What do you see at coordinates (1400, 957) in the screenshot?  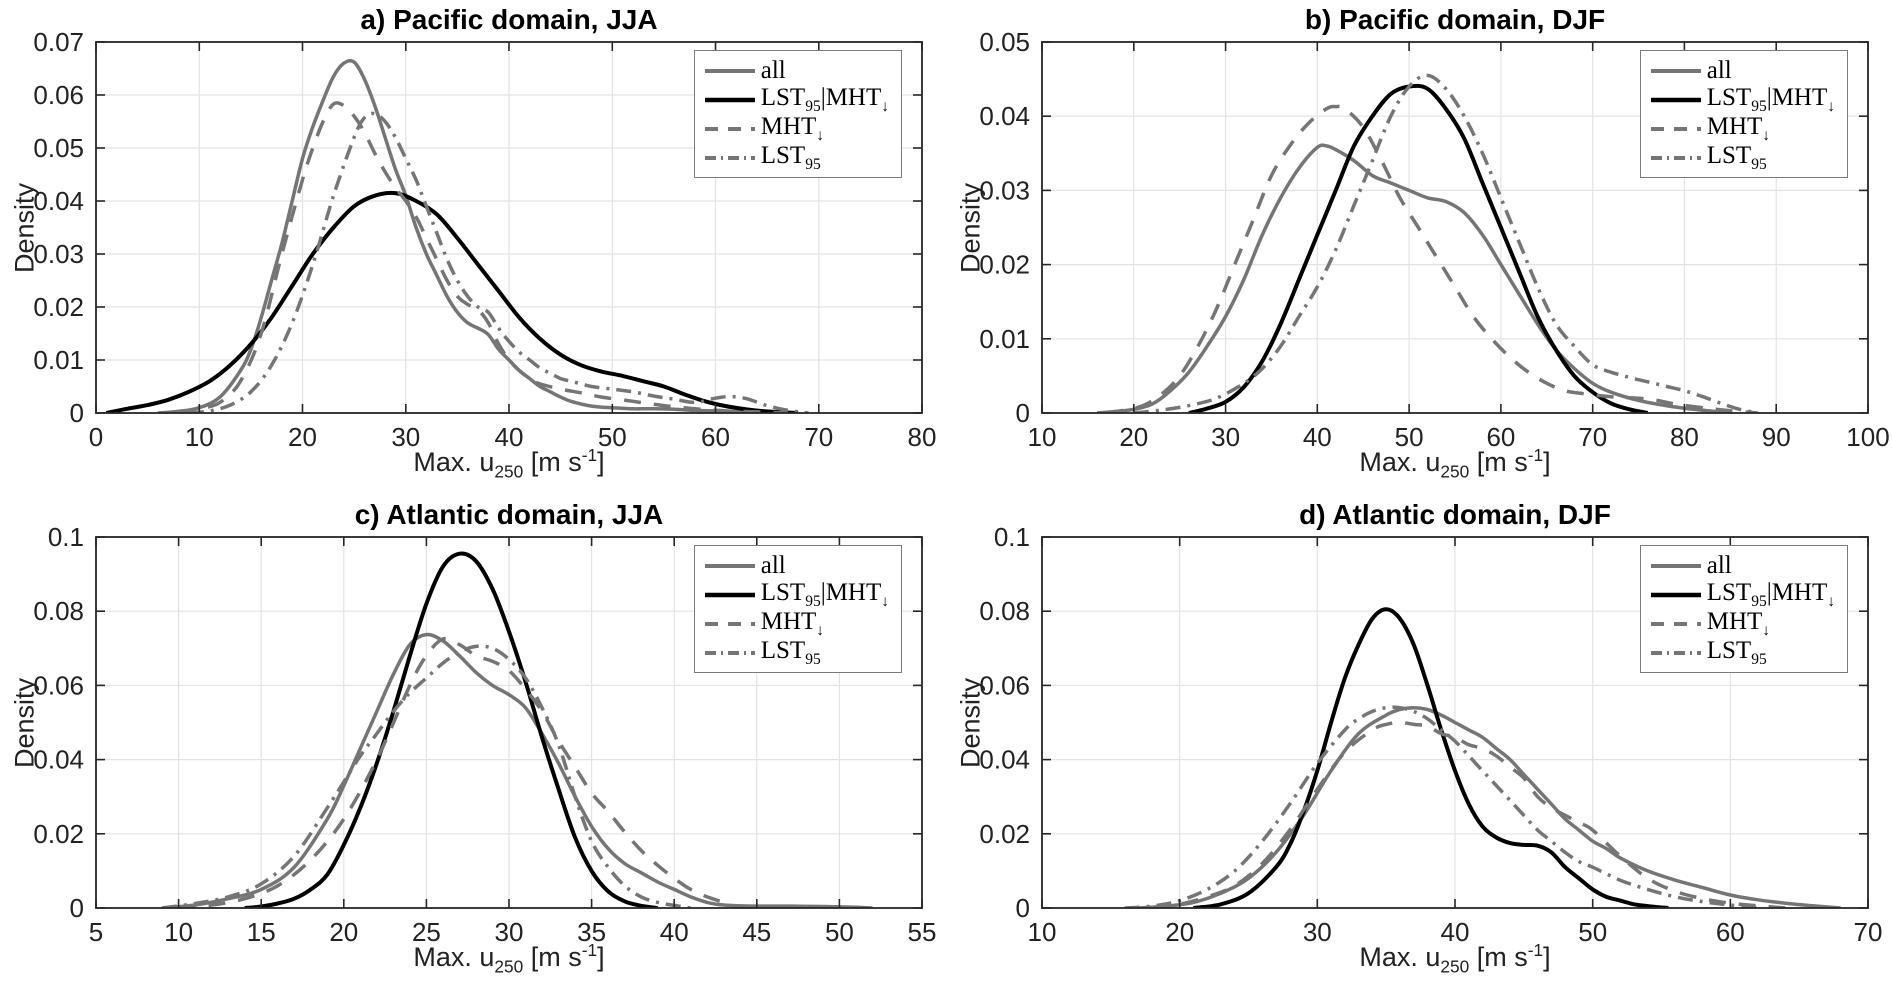 I see `label-text: Max. u` at bounding box center [1400, 957].